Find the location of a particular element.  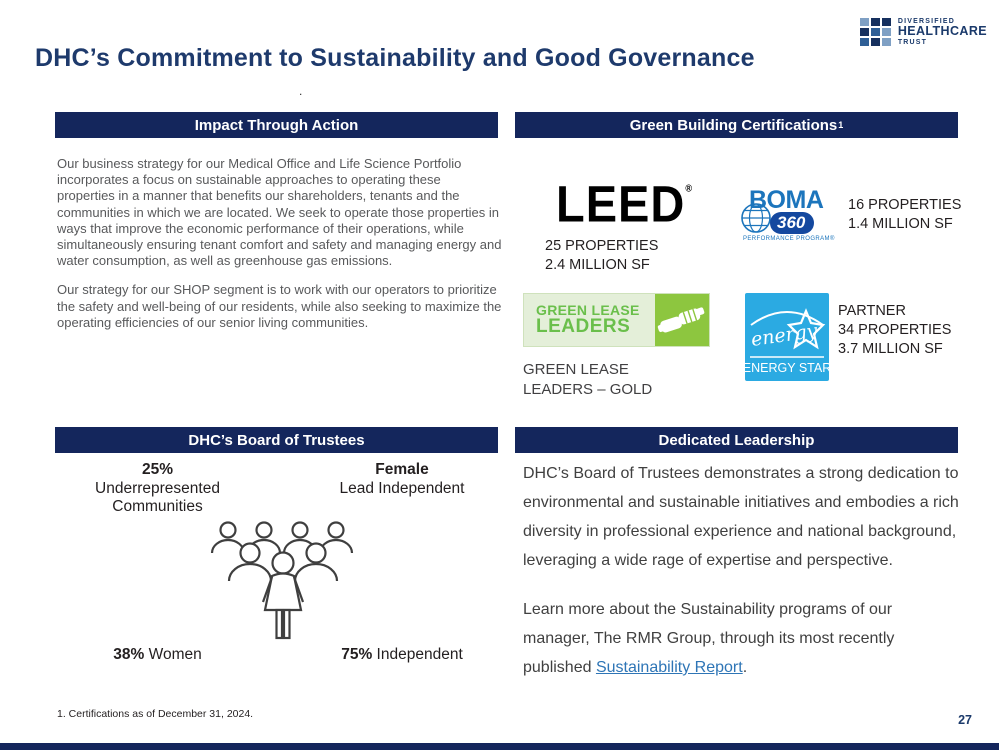

gll-caption-line2: LEADERS – GOLD is located at coordinates (588, 389).